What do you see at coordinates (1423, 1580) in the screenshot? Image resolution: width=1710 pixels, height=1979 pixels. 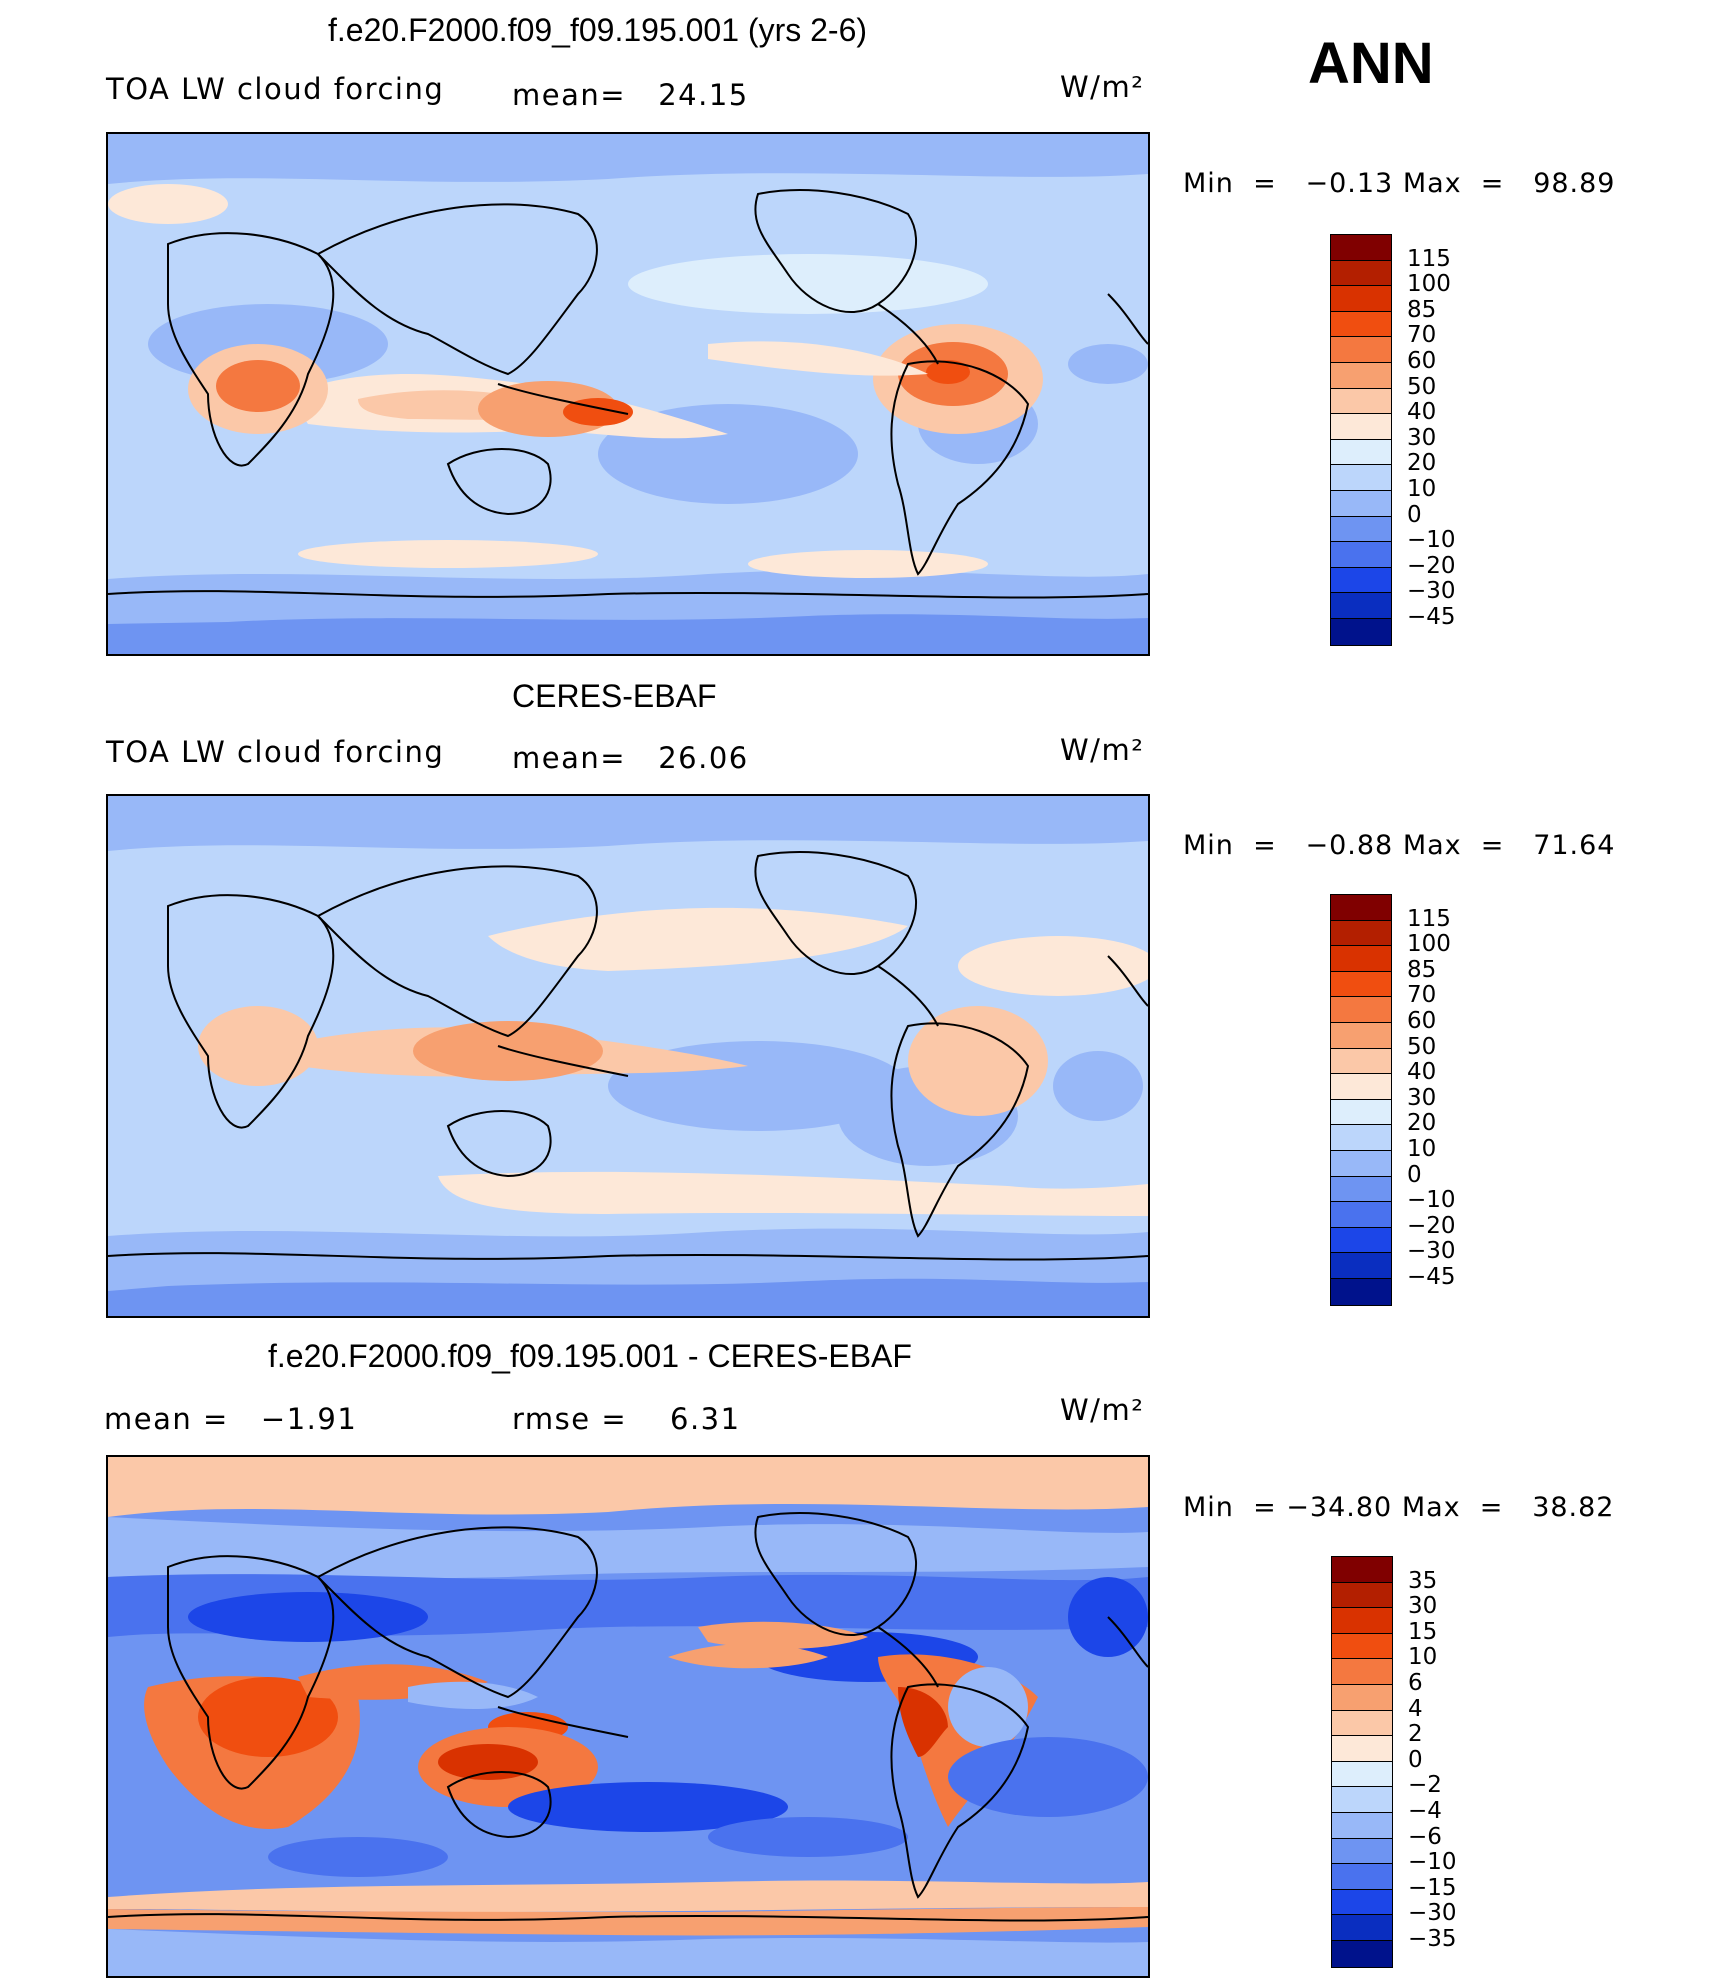 I see `colorbar-tick-label: 35` at bounding box center [1423, 1580].